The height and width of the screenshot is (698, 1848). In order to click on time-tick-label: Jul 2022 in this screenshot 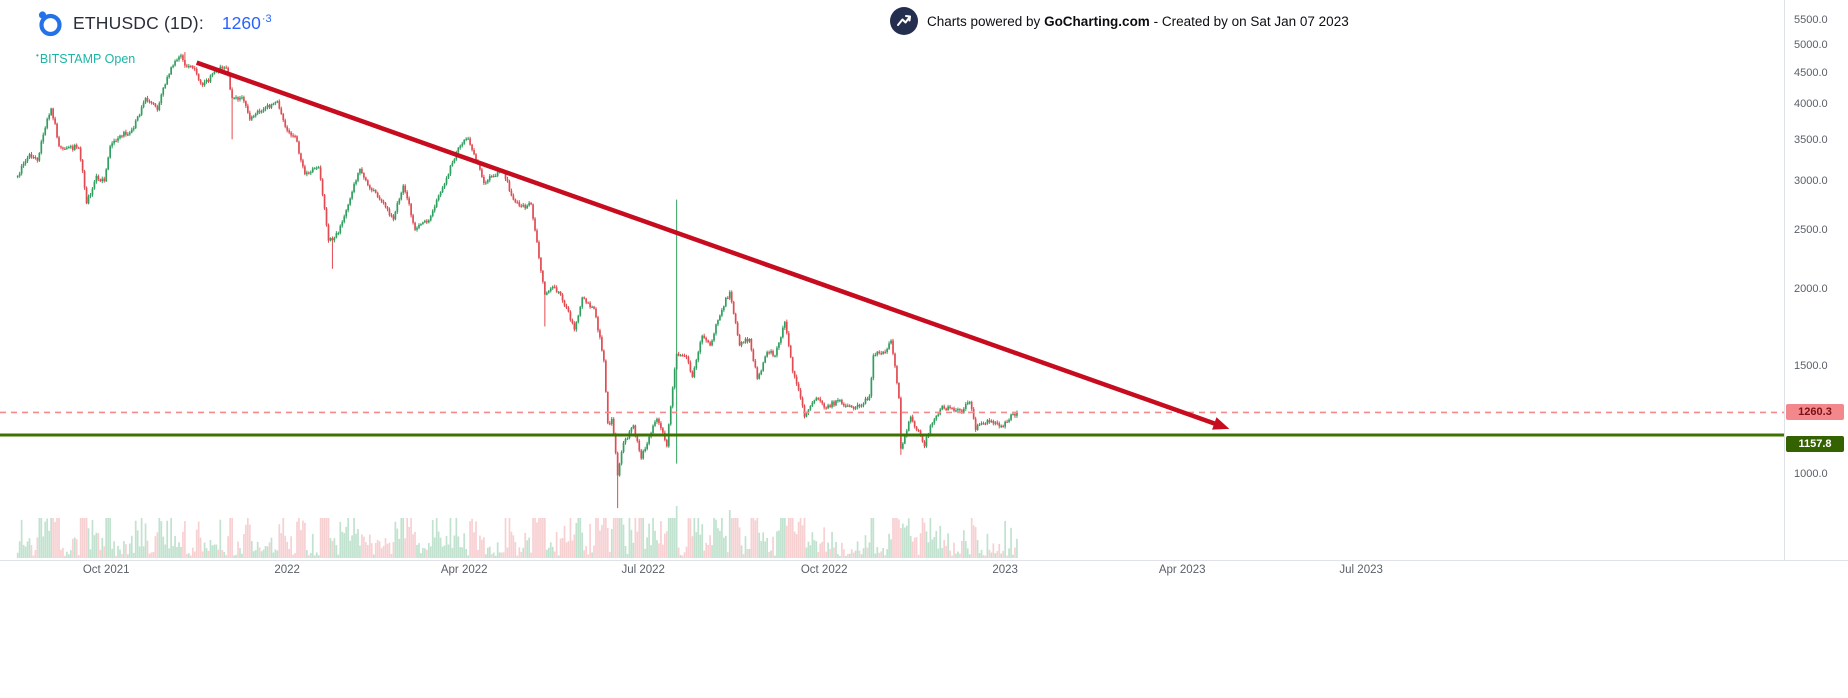, I will do `click(643, 570)`.